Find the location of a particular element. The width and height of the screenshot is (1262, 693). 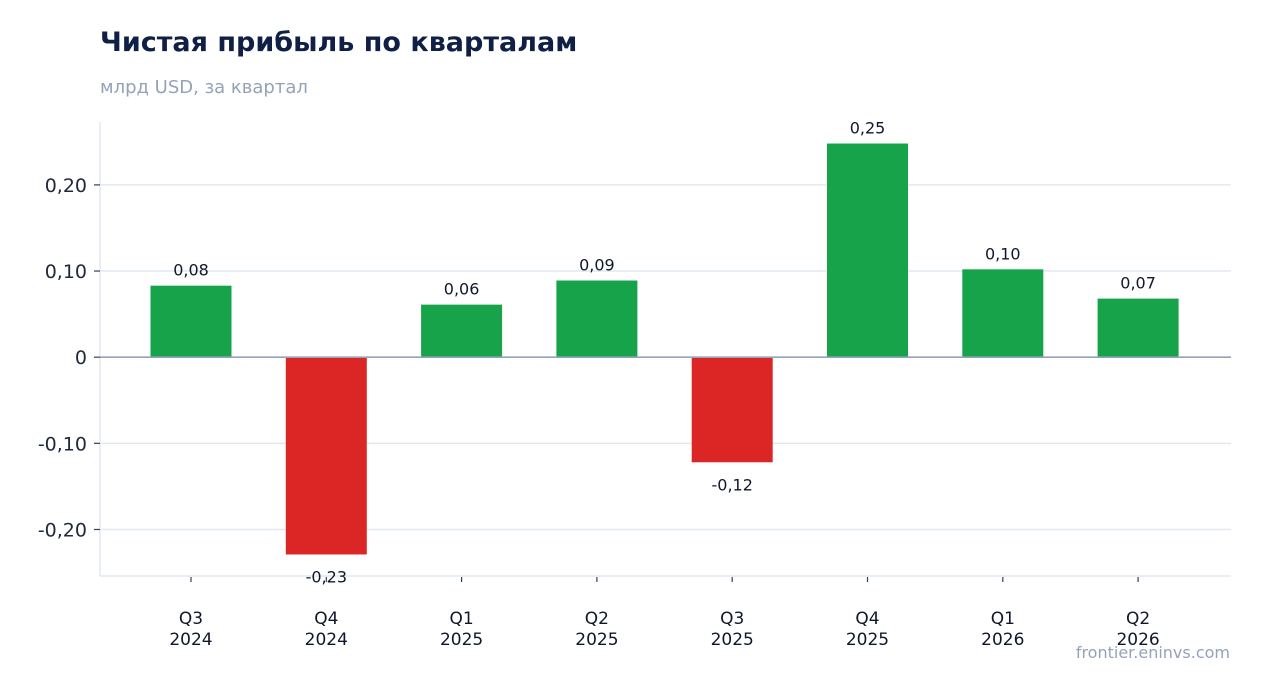

y-tick-label: 0,20 is located at coordinates (66, 186).